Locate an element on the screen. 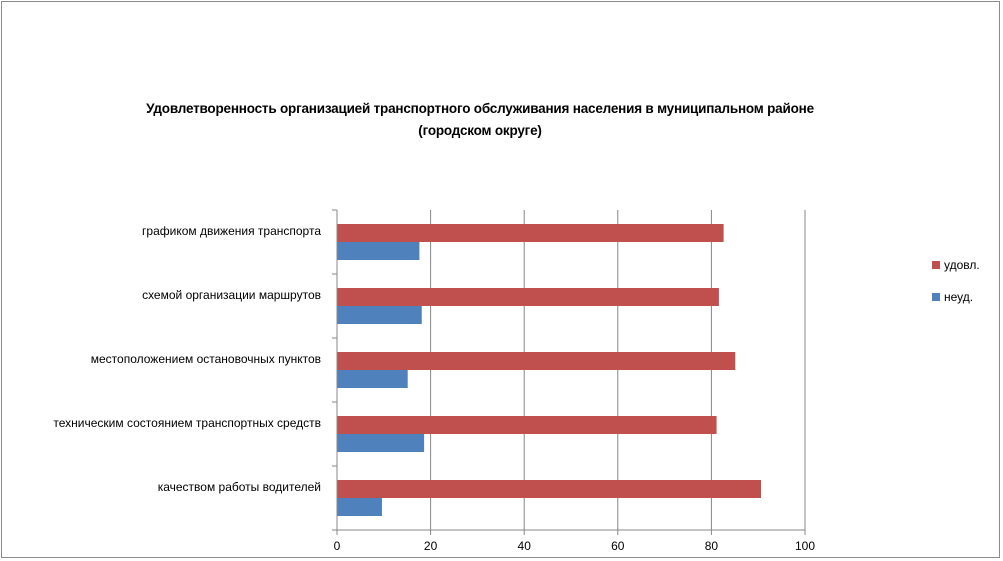  chart-title-line-2: (городском округе) is located at coordinates (480, 130).